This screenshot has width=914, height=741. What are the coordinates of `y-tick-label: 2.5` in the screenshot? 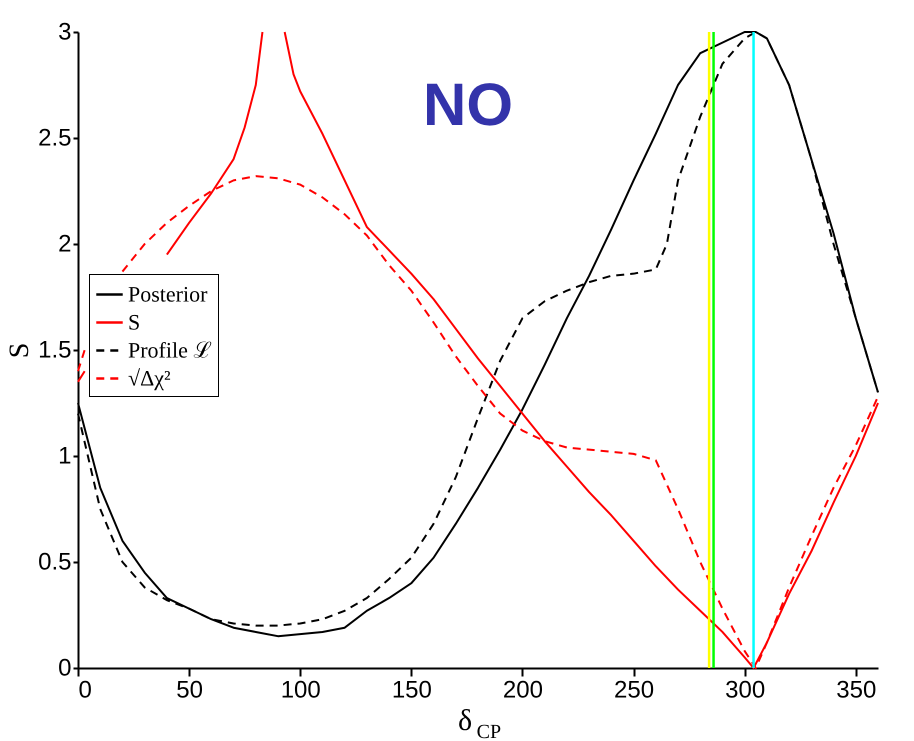 It's located at (55, 138).